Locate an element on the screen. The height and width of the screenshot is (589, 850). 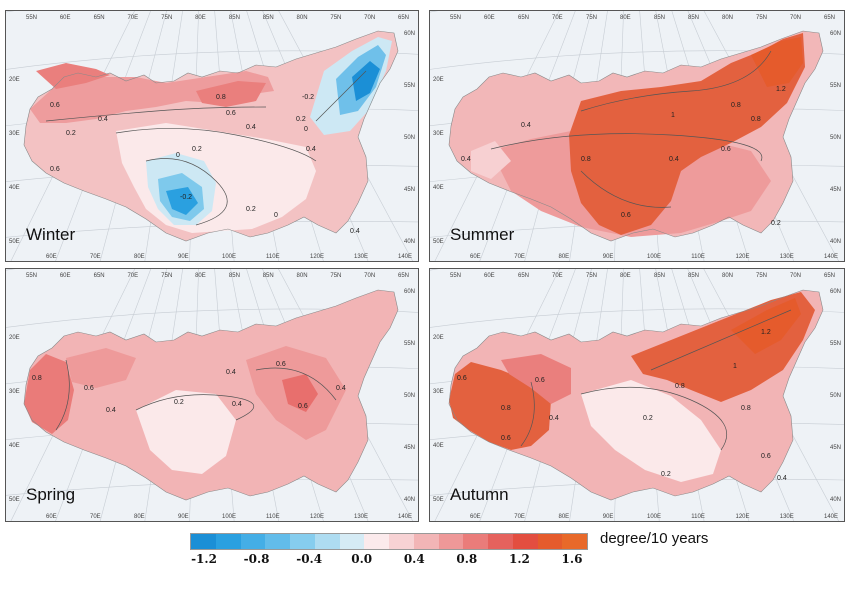
latitude-line is located at coordinates (637, 318).